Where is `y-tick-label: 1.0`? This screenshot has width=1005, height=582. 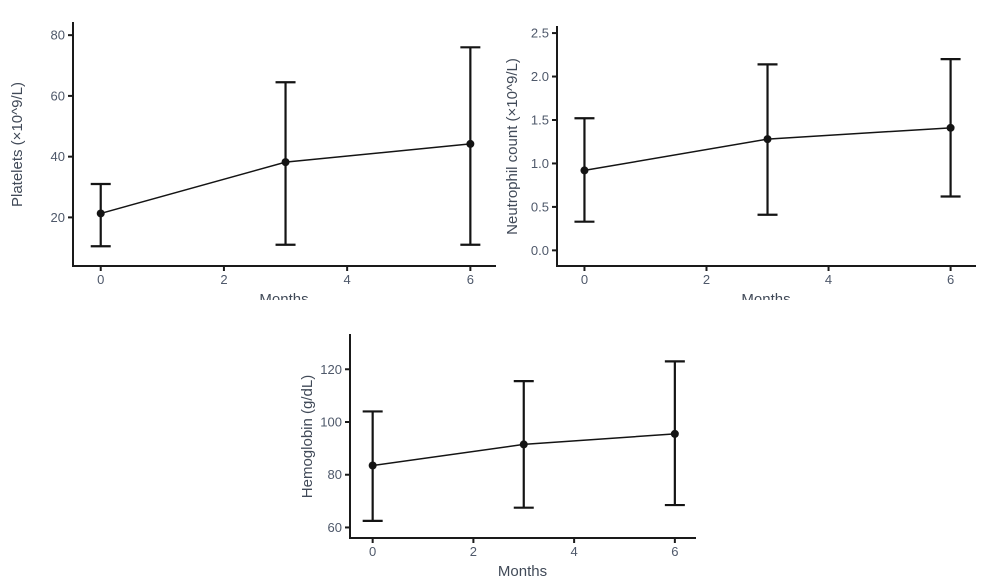
y-tick-label: 1.0 is located at coordinates (540, 163).